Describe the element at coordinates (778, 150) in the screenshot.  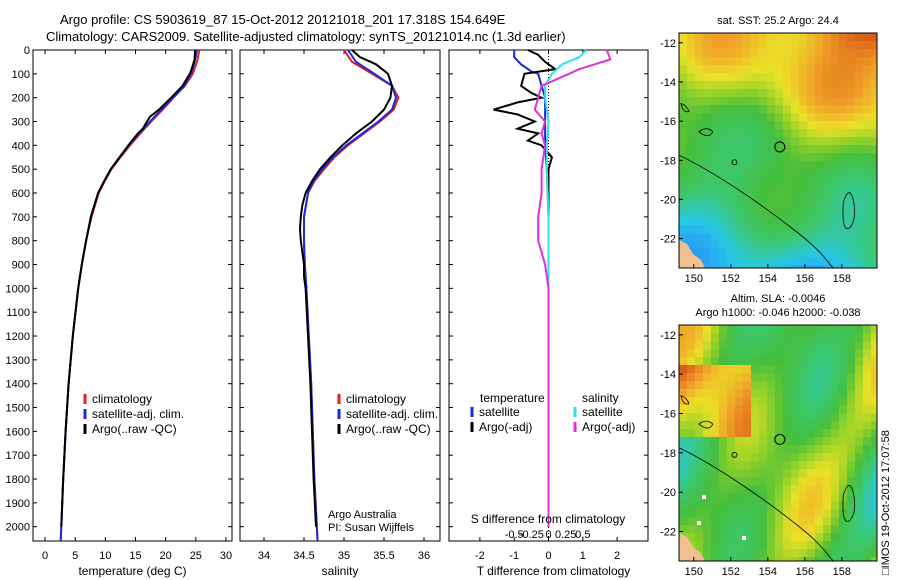
I see `map-frame` at that location.